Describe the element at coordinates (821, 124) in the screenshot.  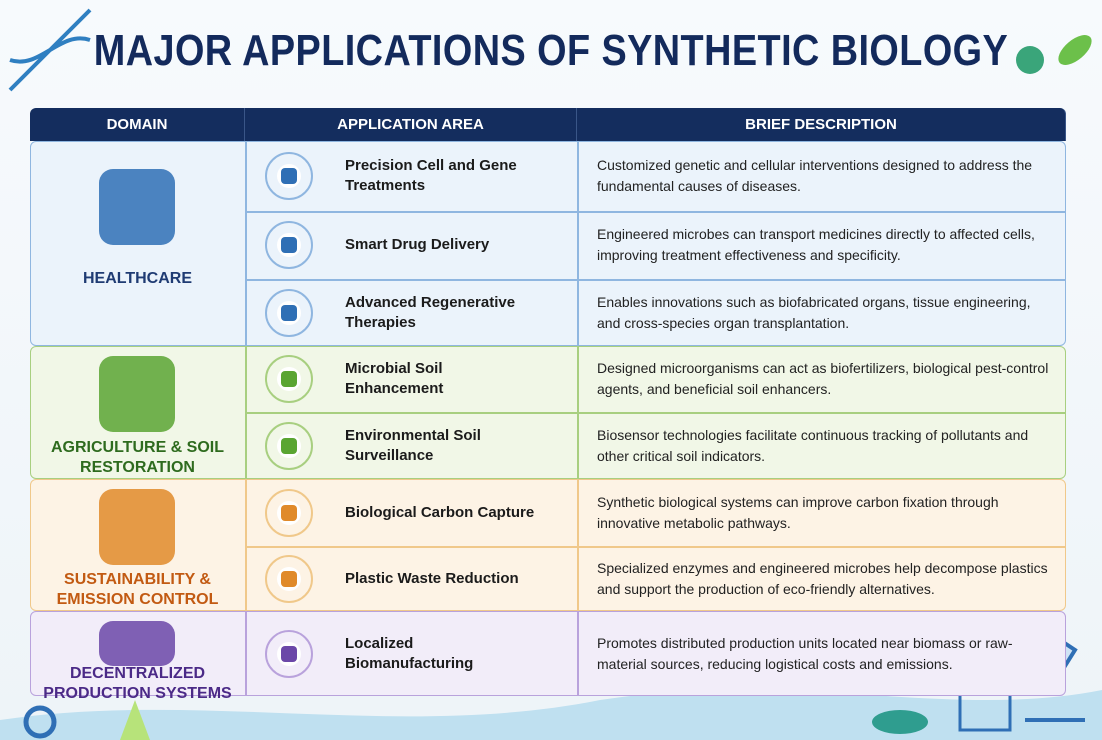
I see `column-header: BRIEF DESCRIPTION` at that location.